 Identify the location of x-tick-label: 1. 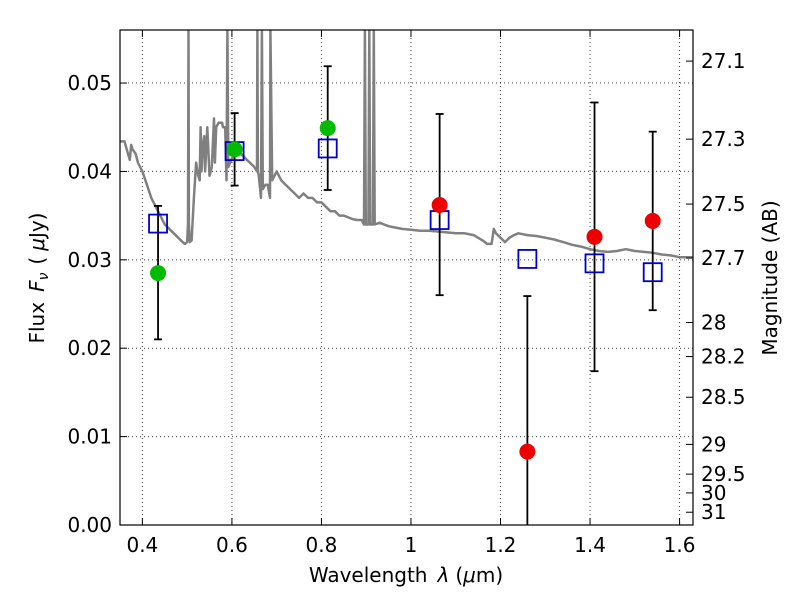
(411, 545).